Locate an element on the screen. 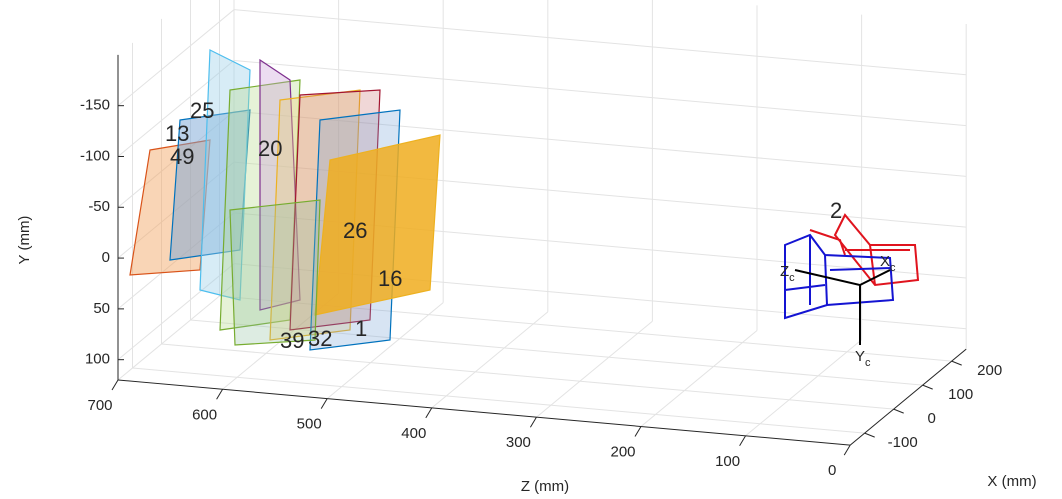  camera-axis-label: Xc is located at coordinates (888, 263).